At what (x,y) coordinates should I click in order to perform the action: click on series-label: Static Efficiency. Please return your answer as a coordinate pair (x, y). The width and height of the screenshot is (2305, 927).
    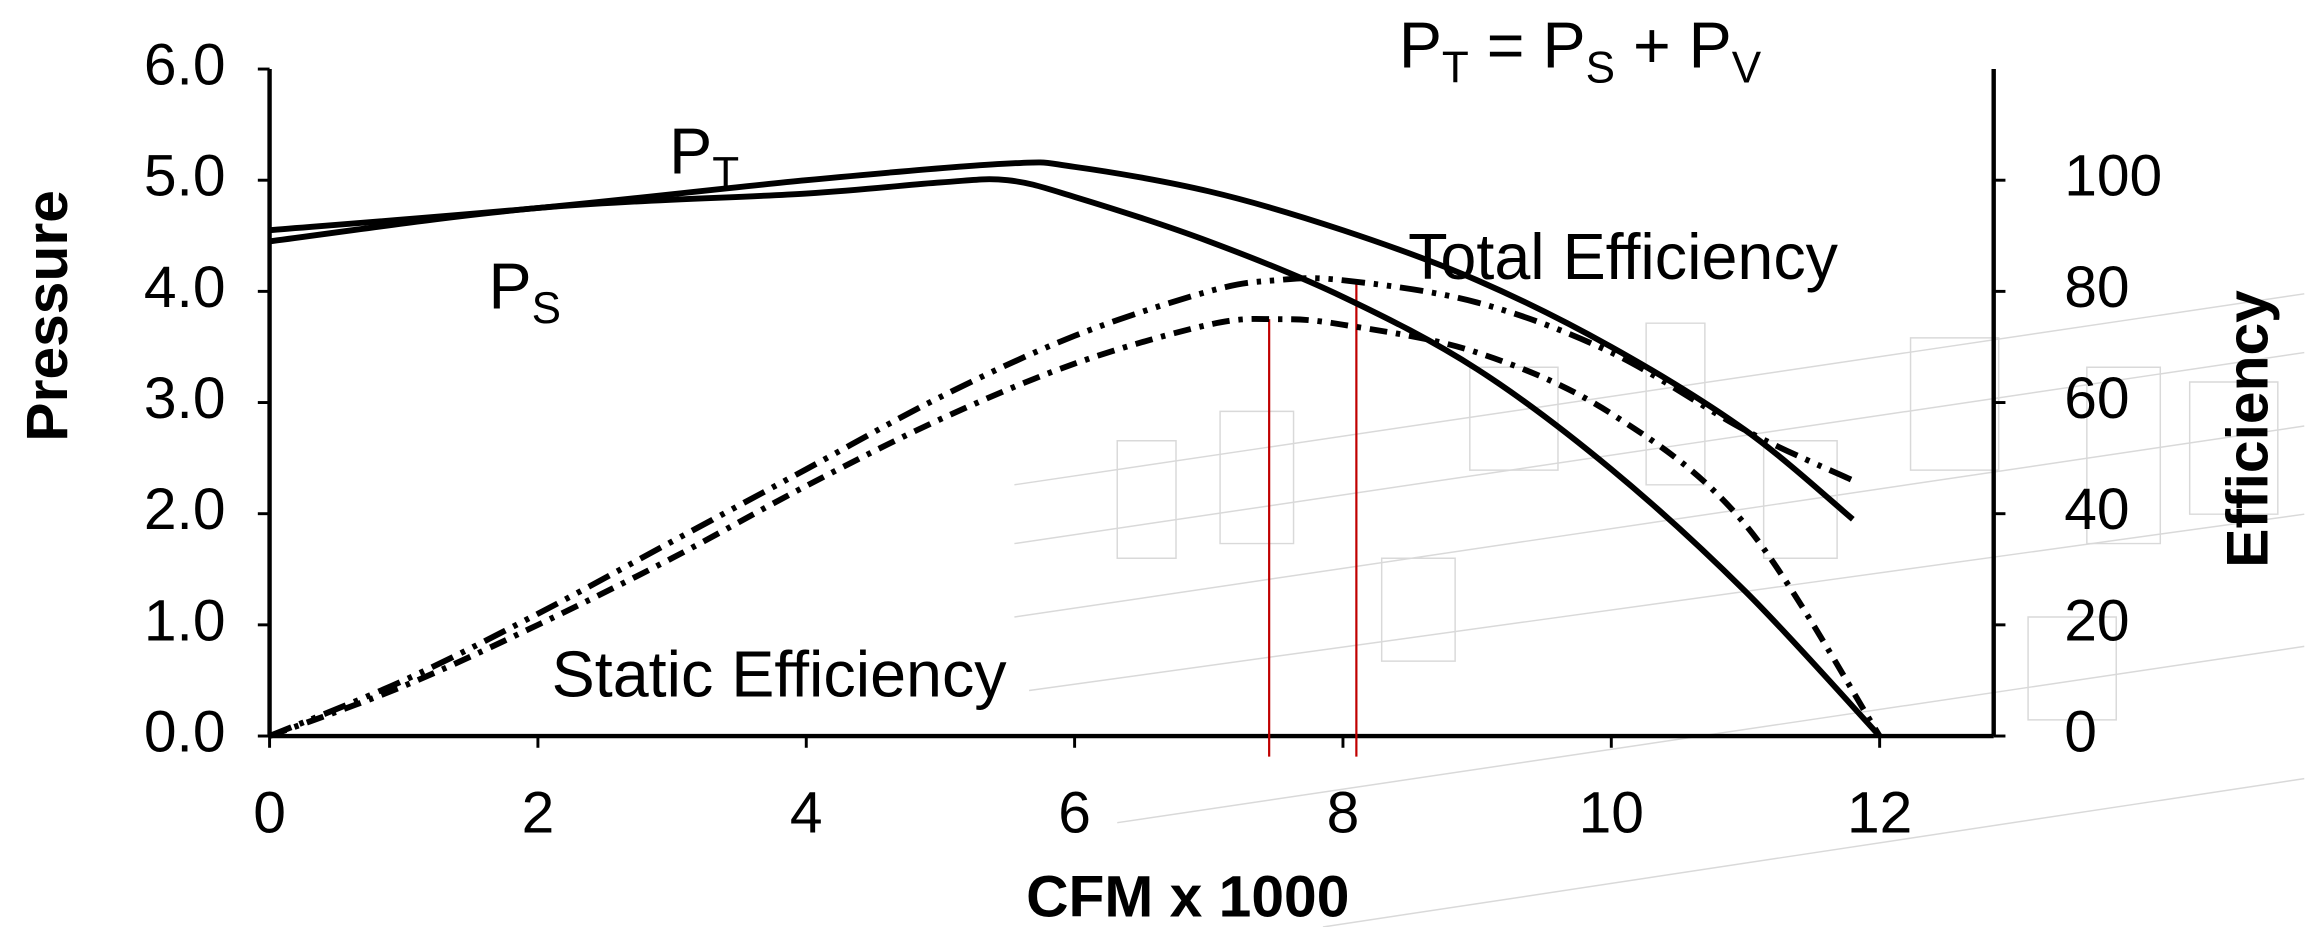
    Looking at the image, I should click on (780, 673).